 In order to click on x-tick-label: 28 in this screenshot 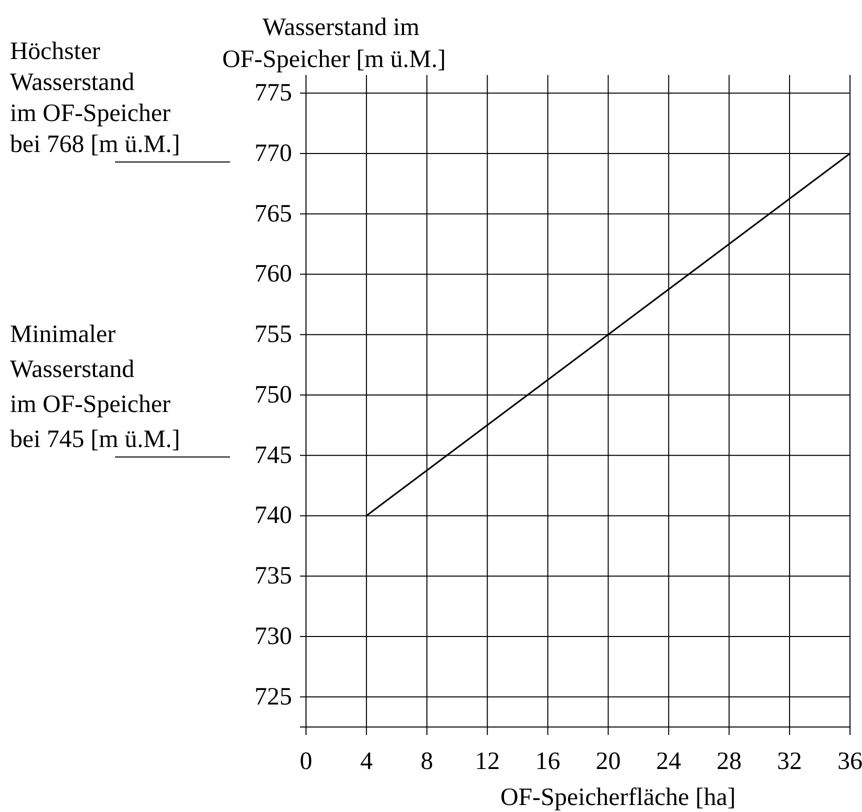, I will do `click(729, 761)`.